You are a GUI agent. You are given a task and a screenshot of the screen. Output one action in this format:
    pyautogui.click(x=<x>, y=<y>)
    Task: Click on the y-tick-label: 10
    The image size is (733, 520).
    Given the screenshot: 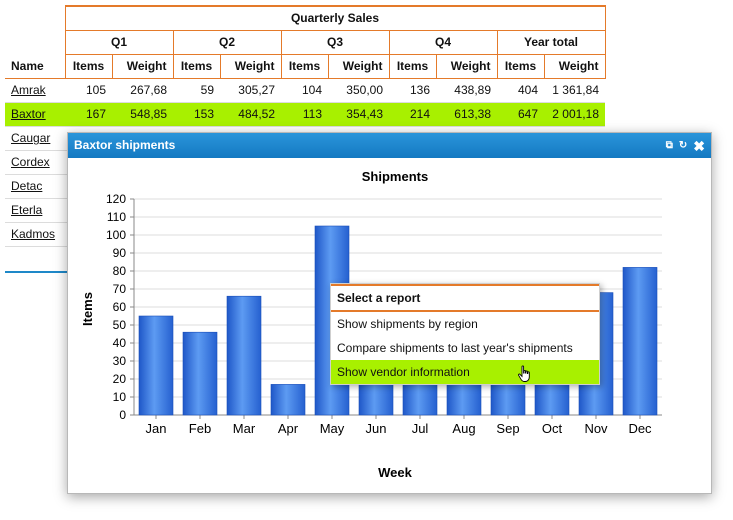 What is the action you would take?
    pyautogui.click(x=120, y=397)
    